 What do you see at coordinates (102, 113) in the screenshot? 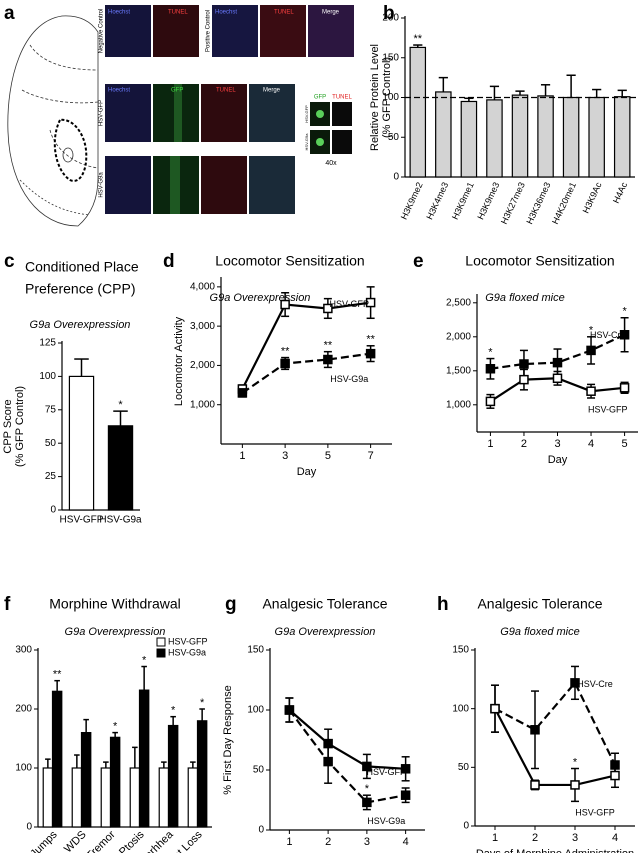
I see `row-label: HSV-GFP` at bounding box center [102, 113].